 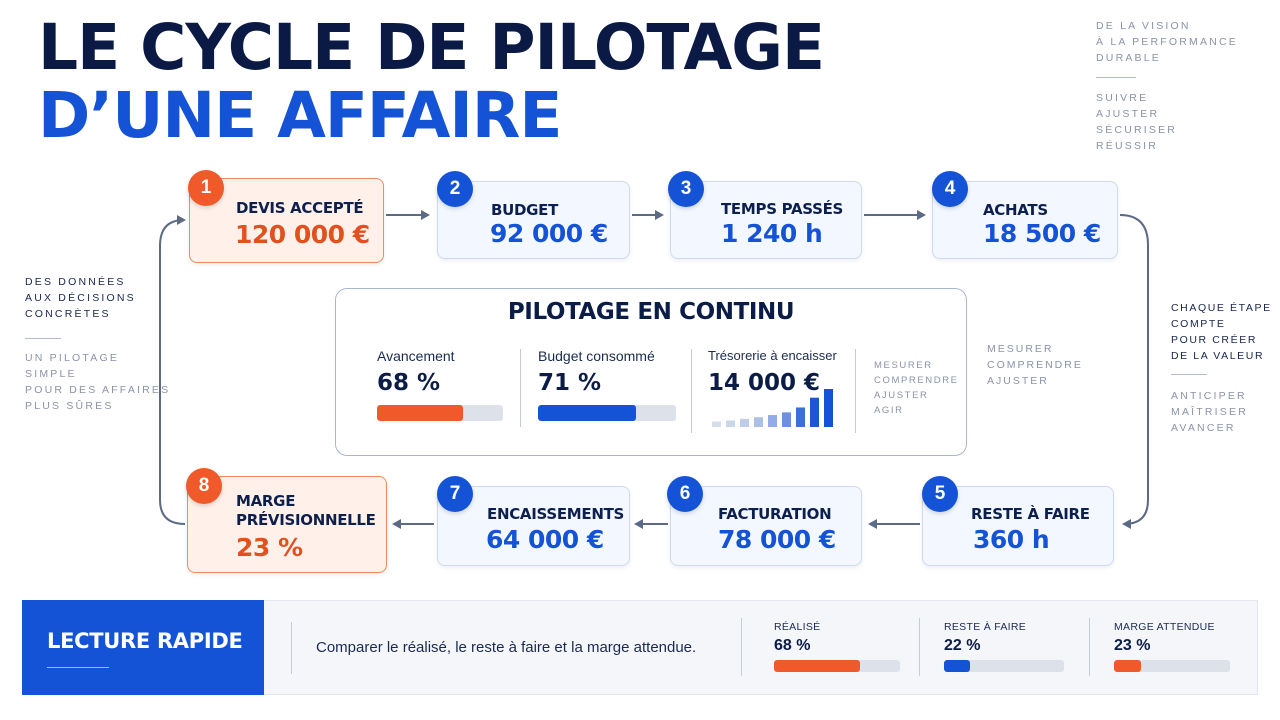 I want to click on kpi-label: RÉALISÉ, so click(x=797, y=627).